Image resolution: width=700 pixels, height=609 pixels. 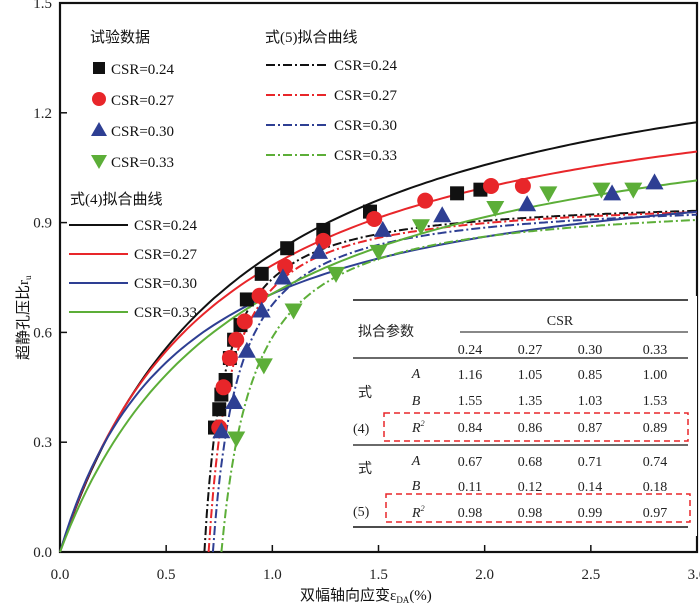 What do you see at coordinates (116, 199) in the screenshot?
I see `legend-title-eq4: 式(4)拟合曲线` at bounding box center [116, 199].